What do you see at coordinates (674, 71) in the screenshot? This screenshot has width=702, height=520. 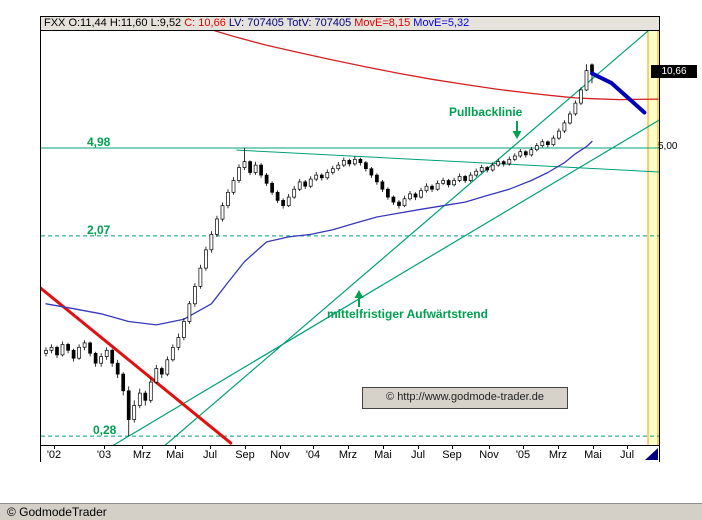 I see `last-price-badge: 10,66` at bounding box center [674, 71].